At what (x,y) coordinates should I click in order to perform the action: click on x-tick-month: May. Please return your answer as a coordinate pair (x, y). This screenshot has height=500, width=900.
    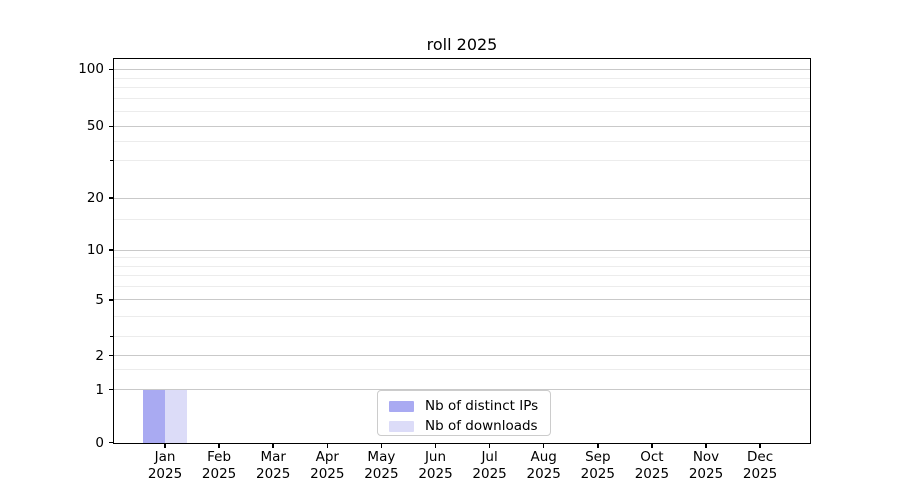
    Looking at the image, I should click on (381, 457).